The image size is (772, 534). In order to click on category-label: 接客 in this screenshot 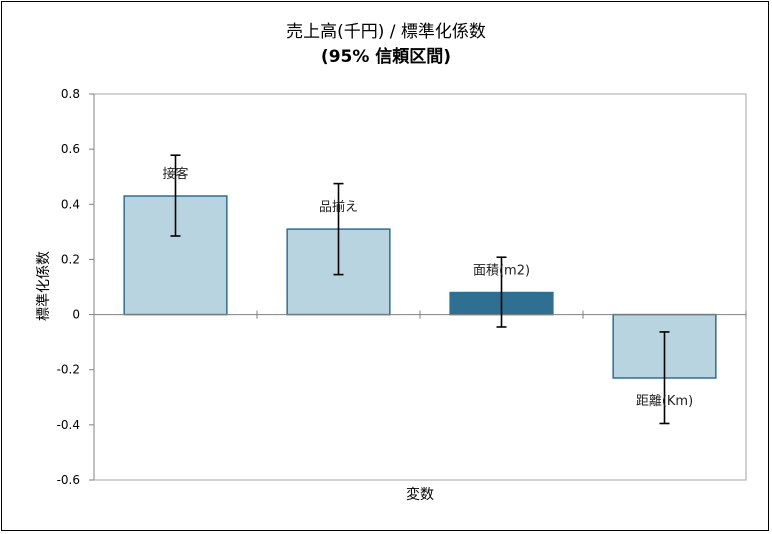, I will do `click(175, 174)`.